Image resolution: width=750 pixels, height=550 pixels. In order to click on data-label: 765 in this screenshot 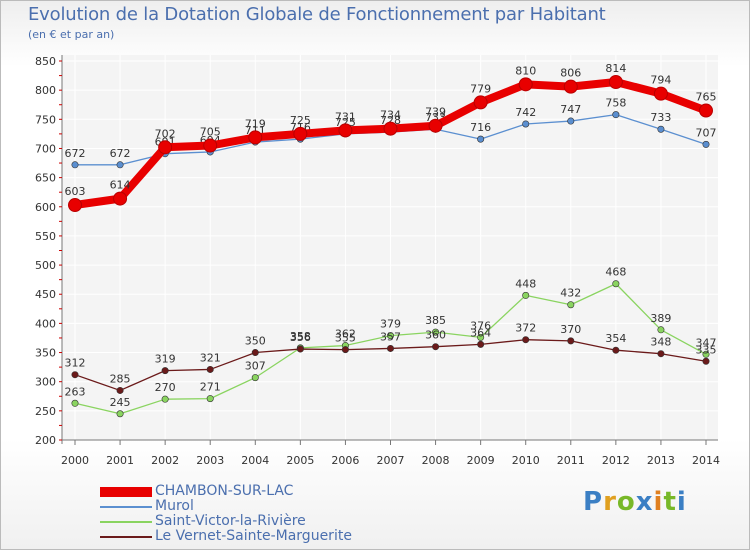, I will do `click(706, 97)`.